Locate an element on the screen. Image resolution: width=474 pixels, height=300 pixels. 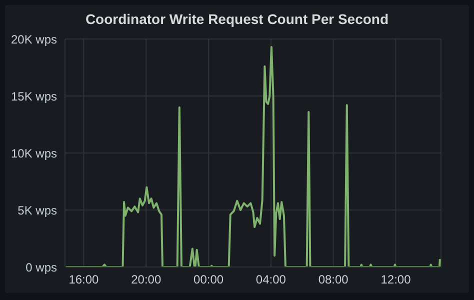
x-tick-label: 16:00 is located at coordinates (84, 279).